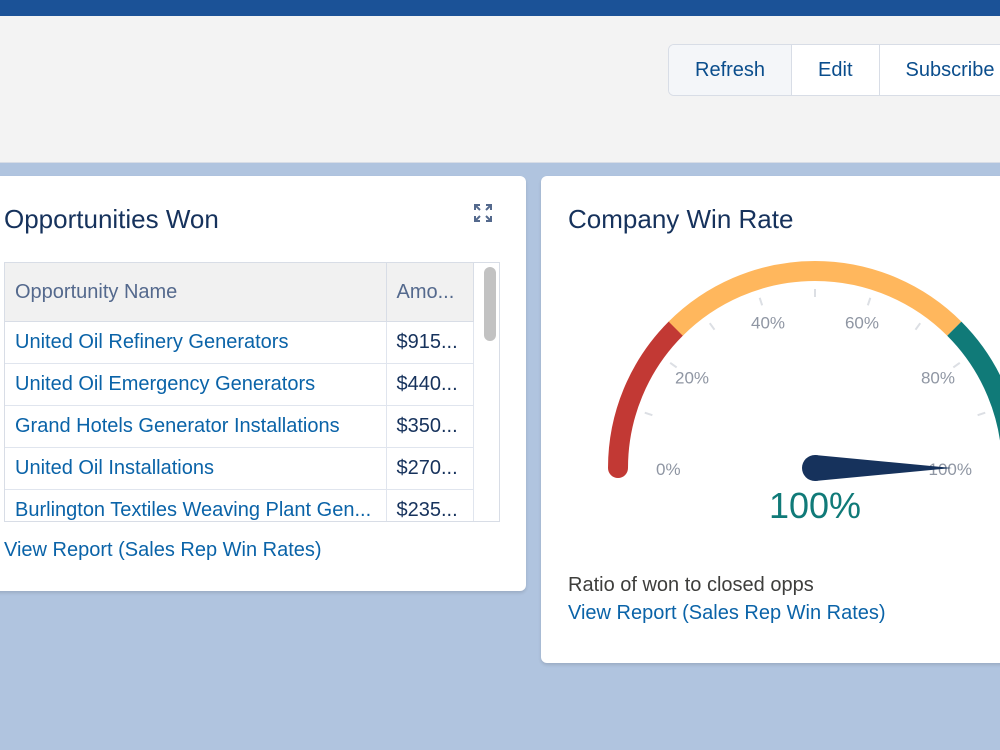  Describe the element at coordinates (768, 322) in the screenshot. I see `gauge-tick-label: 40%` at that location.